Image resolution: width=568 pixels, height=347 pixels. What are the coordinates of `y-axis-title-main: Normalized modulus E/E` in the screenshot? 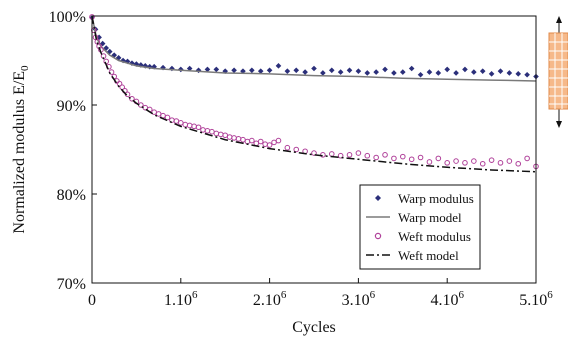 It's located at (19, 152).